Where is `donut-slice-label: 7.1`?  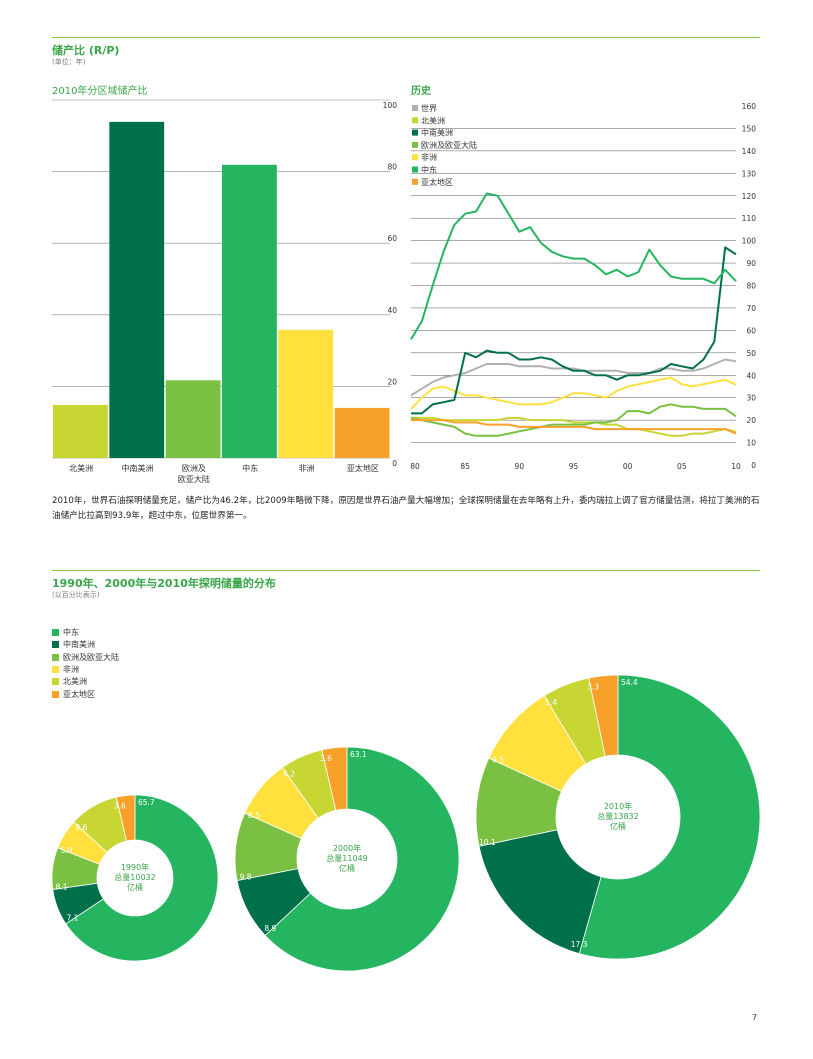
donut-slice-label: 7.1 is located at coordinates (73, 918).